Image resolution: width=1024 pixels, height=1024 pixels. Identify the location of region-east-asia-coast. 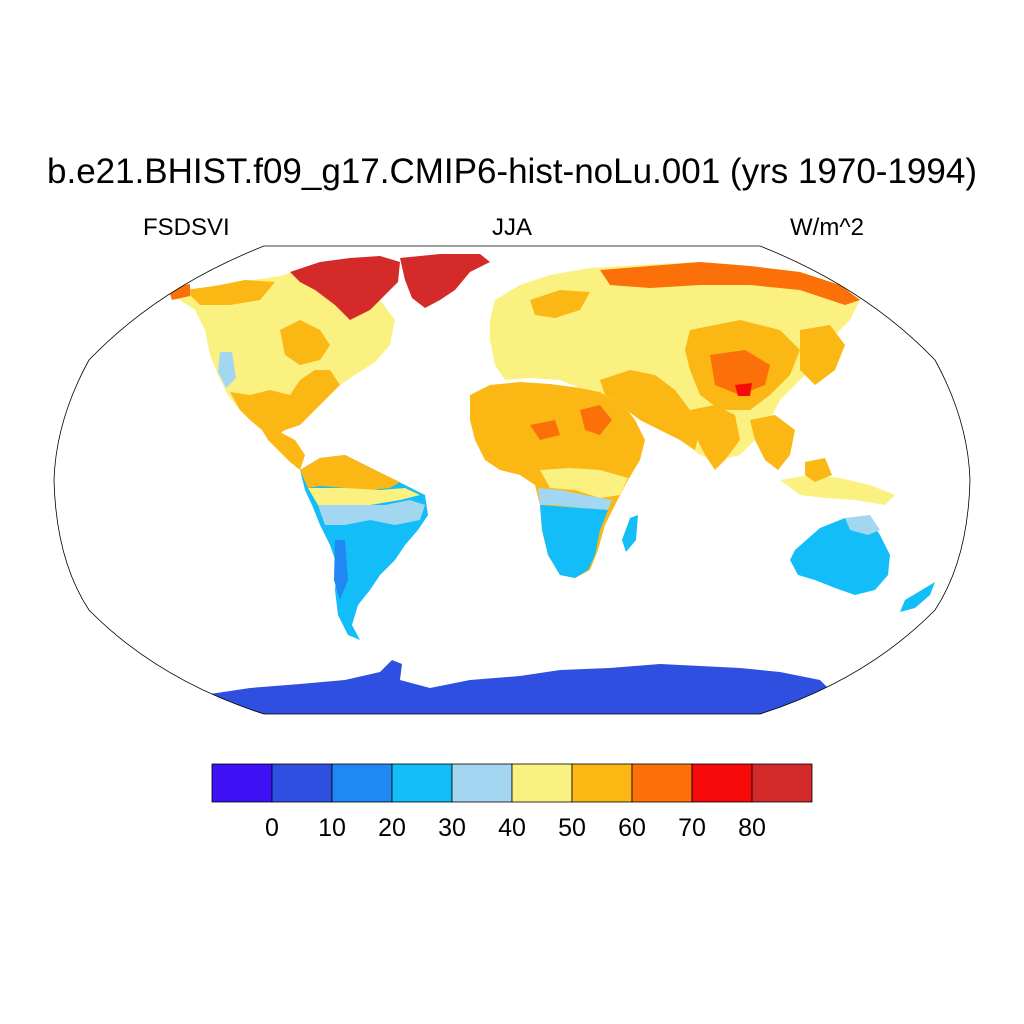
(822, 355).